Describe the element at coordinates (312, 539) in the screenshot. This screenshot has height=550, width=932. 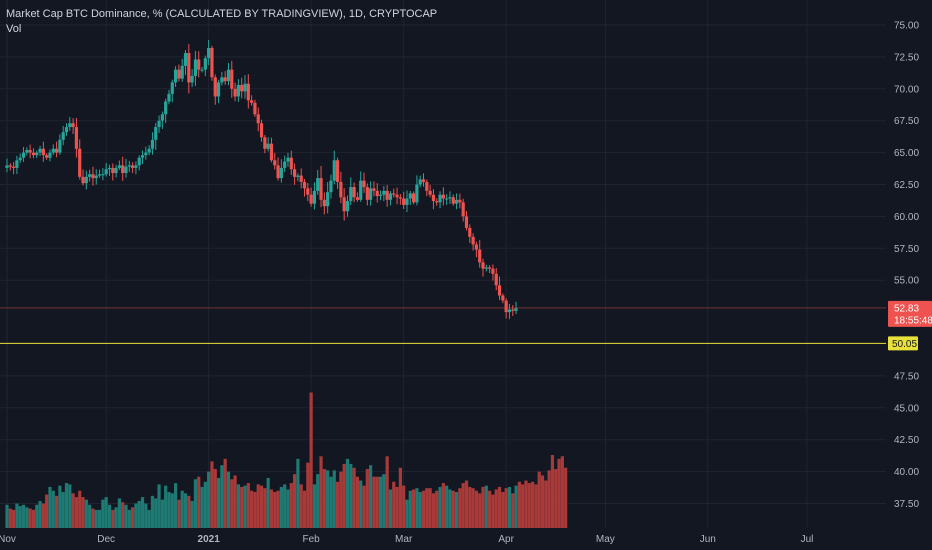
I see `x-tick-label: Feb` at that location.